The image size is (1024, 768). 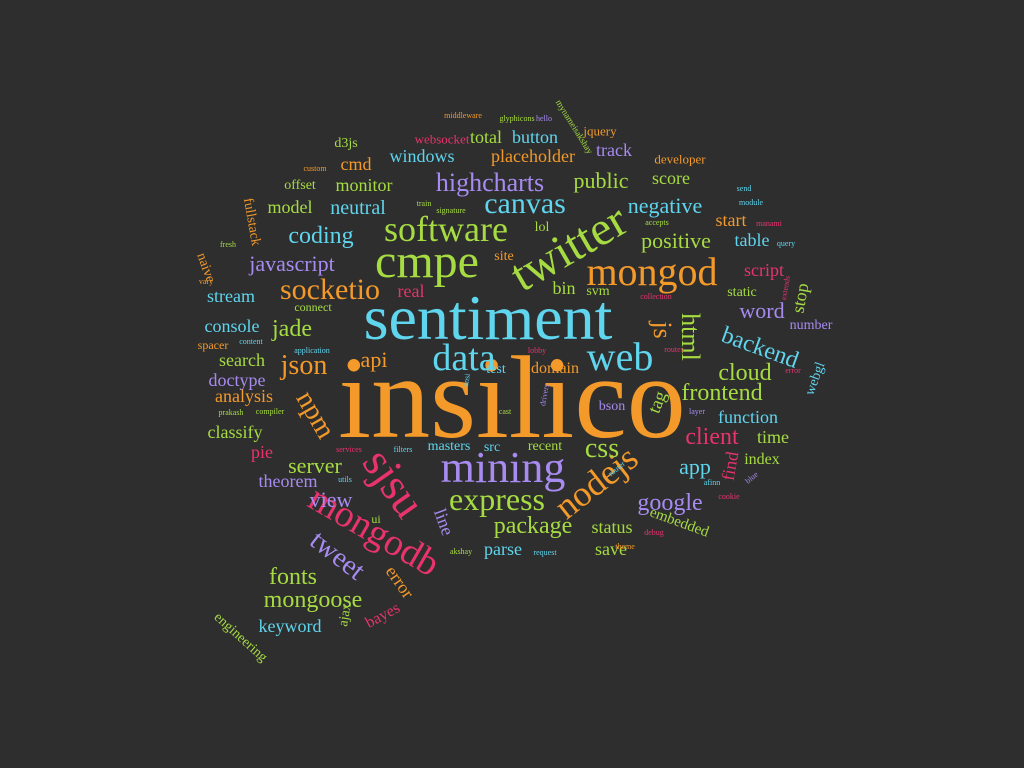 I want to click on cloud-word-106: custom, so click(x=315, y=168).